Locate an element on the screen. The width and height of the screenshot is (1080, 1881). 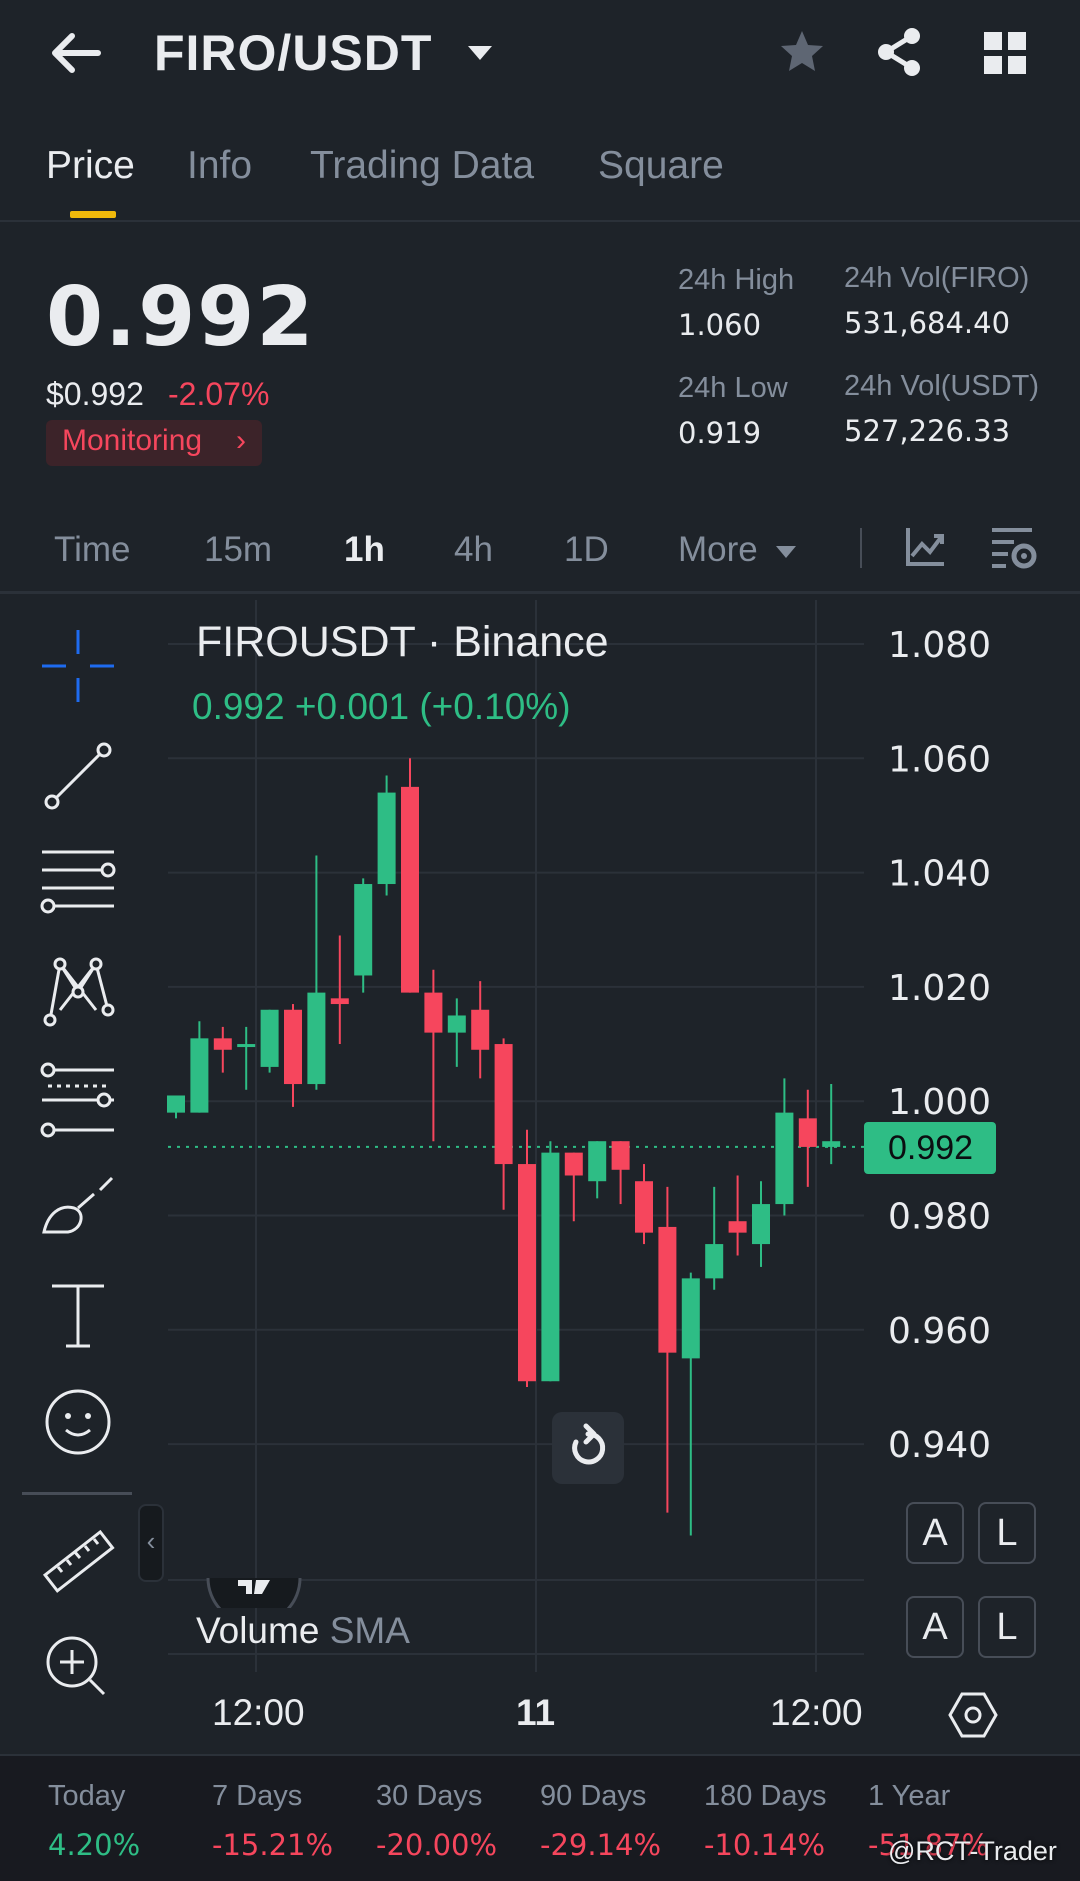
perf-value-7d: -15.21% is located at coordinates (273, 1845).